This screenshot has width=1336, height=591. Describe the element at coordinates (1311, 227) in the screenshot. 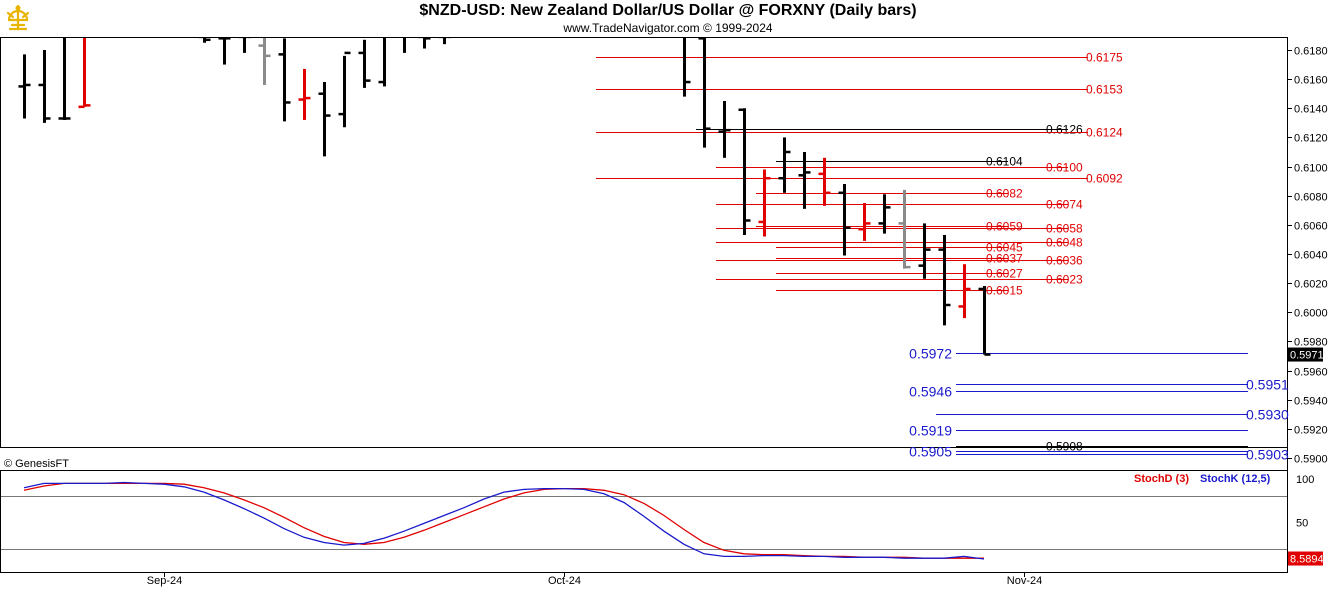

I see `y-tick-label: 0.6060` at that location.